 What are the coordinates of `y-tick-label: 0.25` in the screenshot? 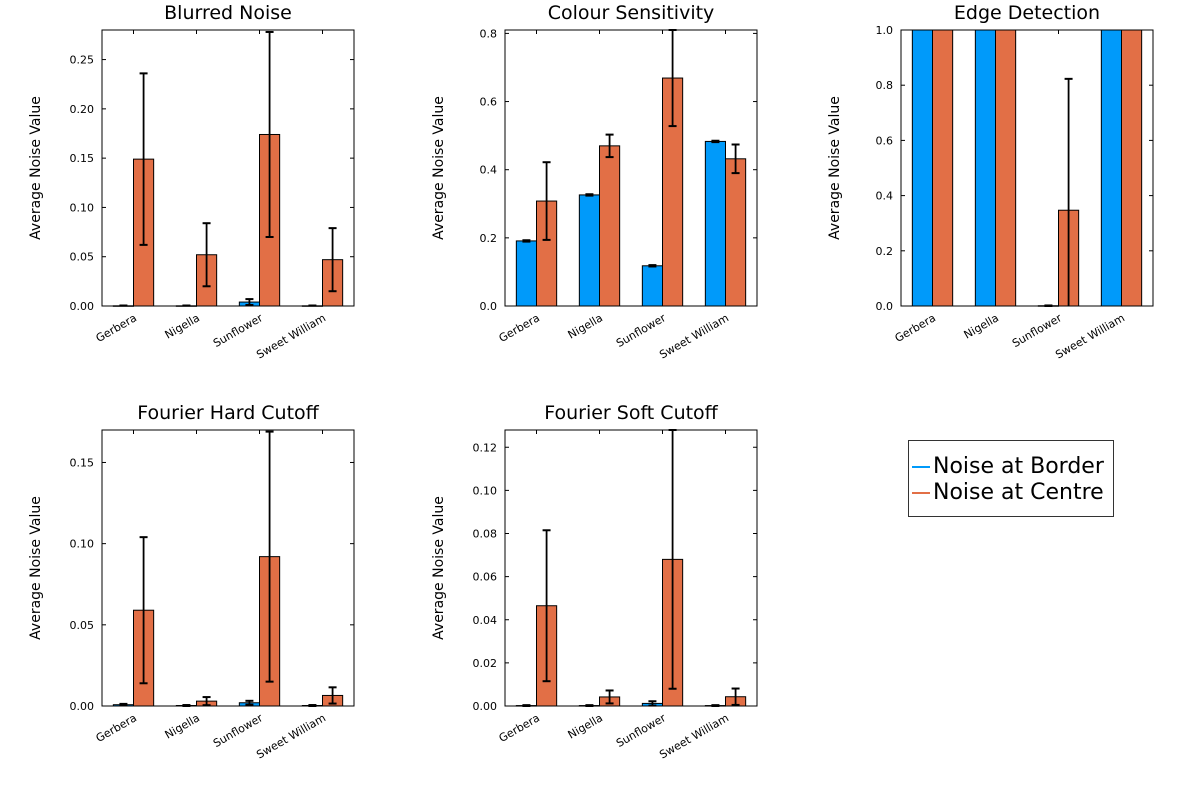 It's located at (82, 60).